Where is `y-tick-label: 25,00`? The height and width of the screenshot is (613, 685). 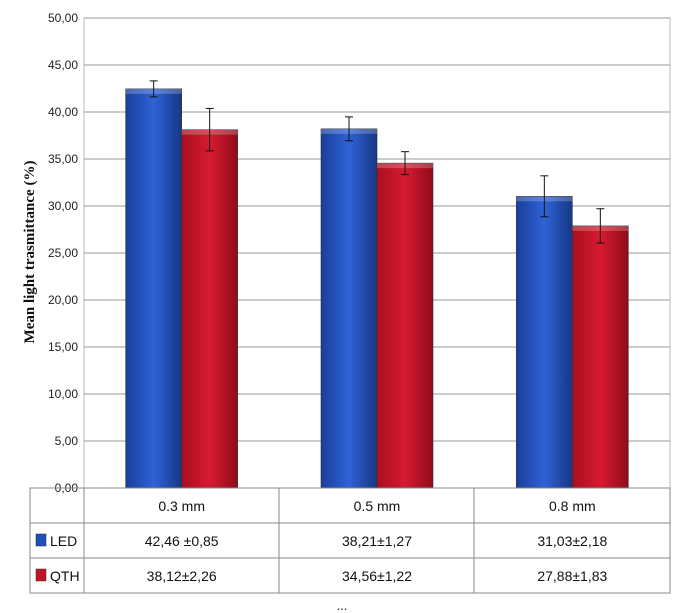
y-tick-label: 25,00 is located at coordinates (63, 253).